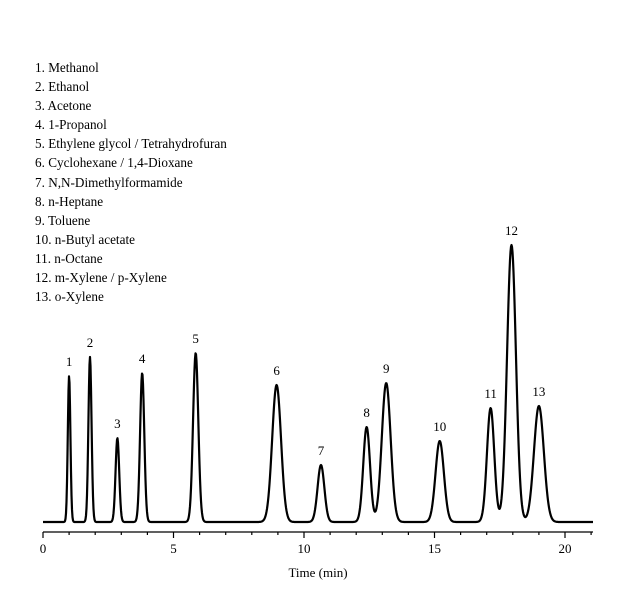 The height and width of the screenshot is (598, 641). What do you see at coordinates (43, 548) in the screenshot?
I see `x-tick-label: 0` at bounding box center [43, 548].